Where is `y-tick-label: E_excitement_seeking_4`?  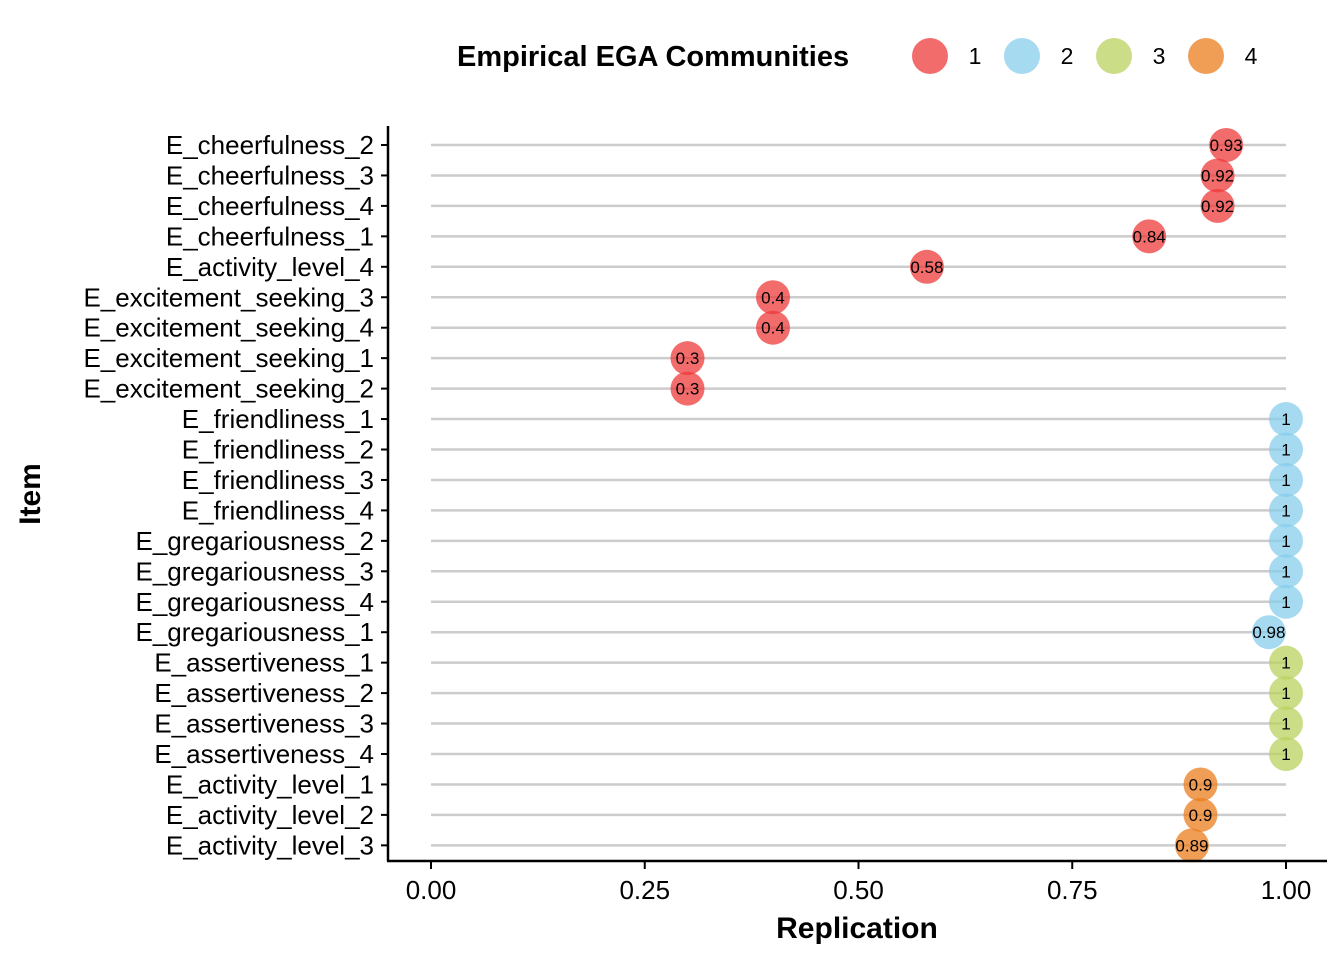
y-tick-label: E_excitement_seeking_4 is located at coordinates (228, 328).